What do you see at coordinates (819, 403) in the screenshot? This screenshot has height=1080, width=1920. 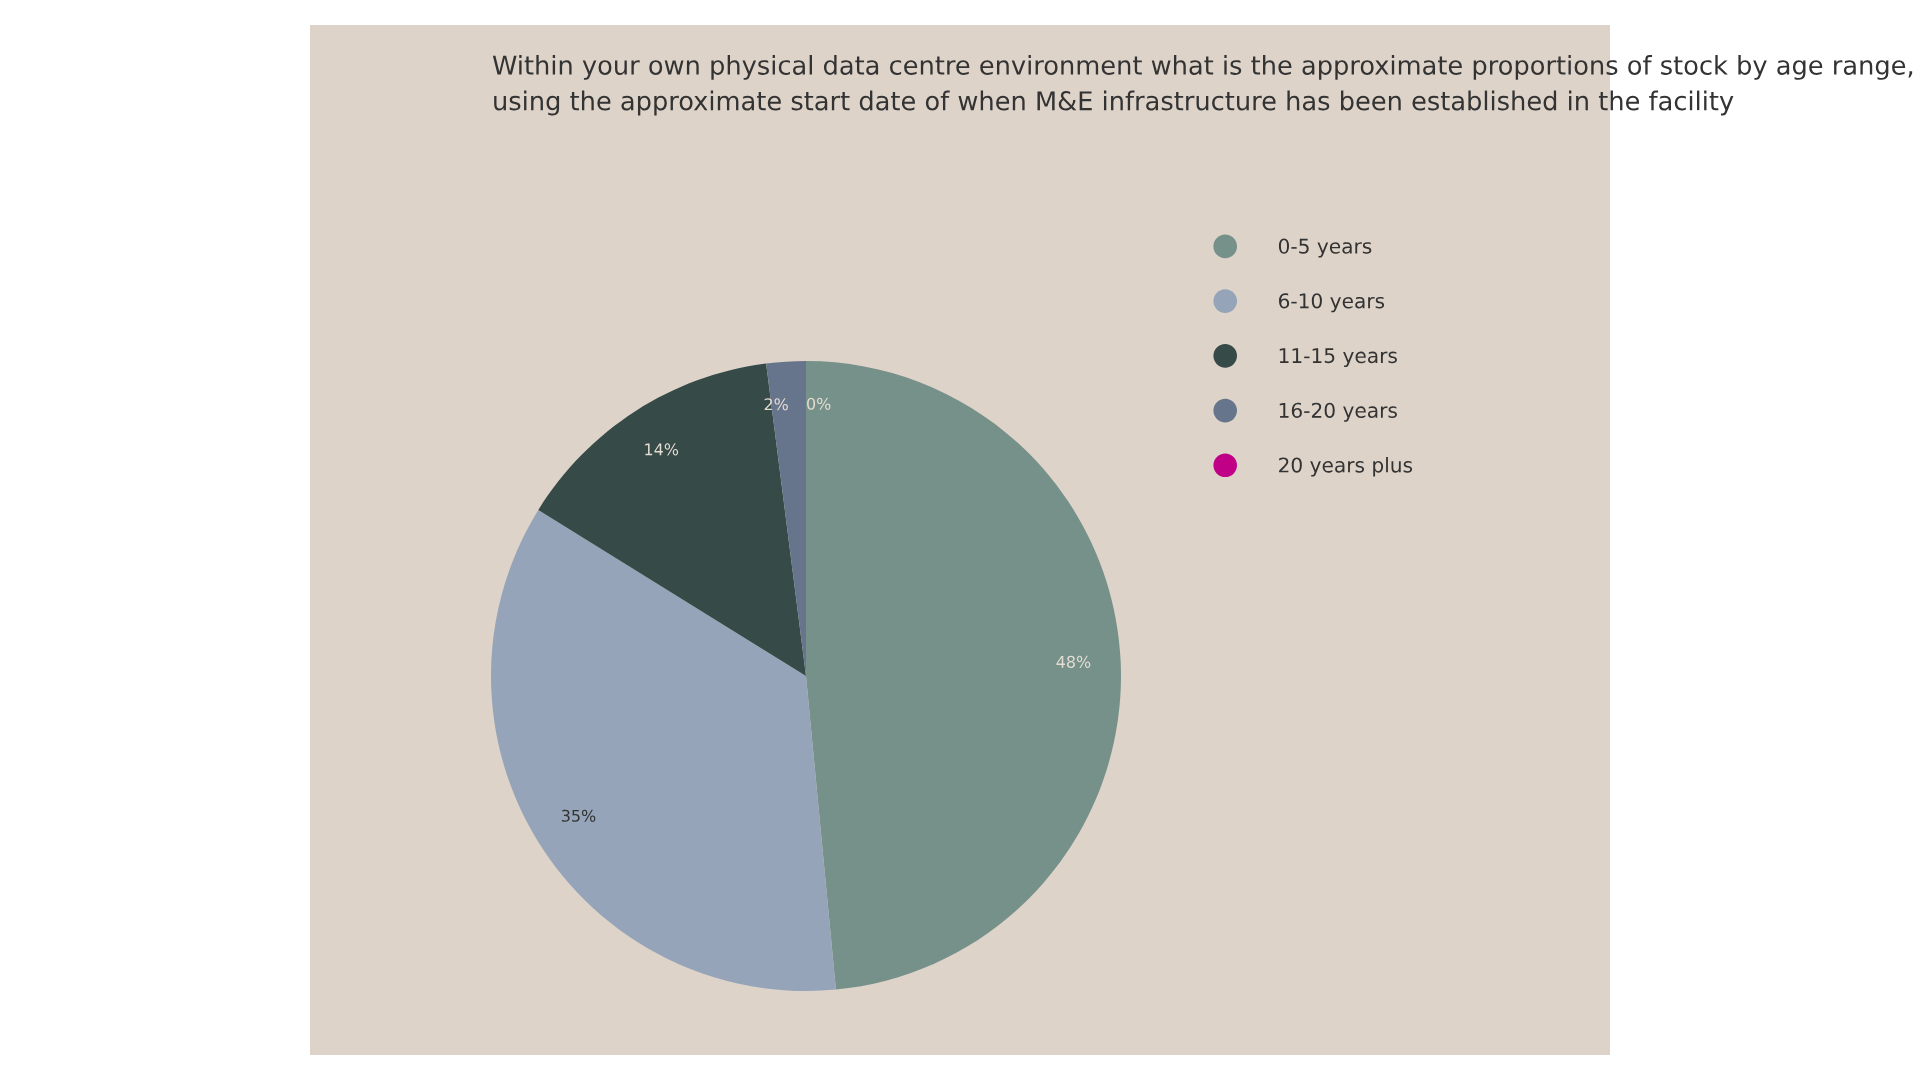 I see `text: 0%` at bounding box center [819, 403].